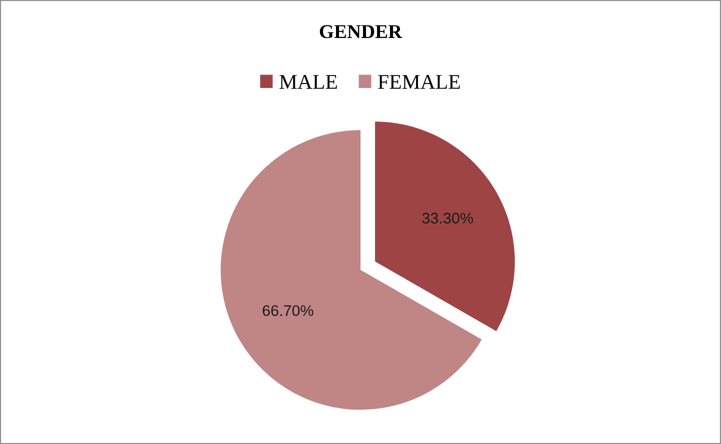  What do you see at coordinates (308, 81) in the screenshot?
I see `legend-label: MALE` at bounding box center [308, 81].